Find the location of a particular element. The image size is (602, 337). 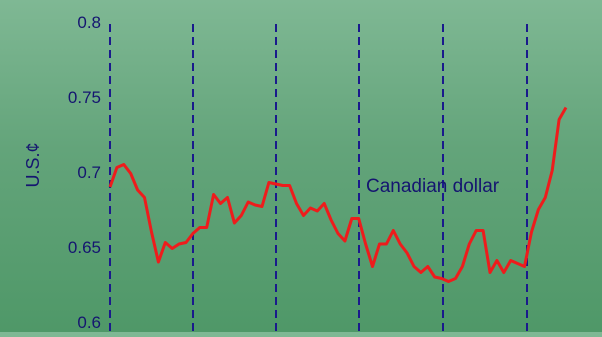

y-tick-labels: 0.6 0.65 0.7 0.75 0.8 is located at coordinates (84, 172).